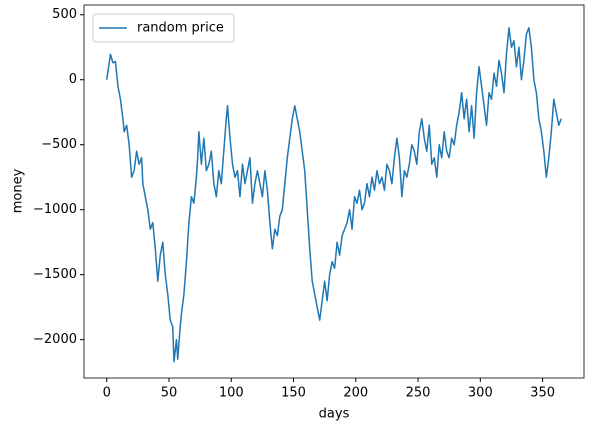  What do you see at coordinates (55, 339) in the screenshot?
I see `y-tick-label: −2000` at bounding box center [55, 339].